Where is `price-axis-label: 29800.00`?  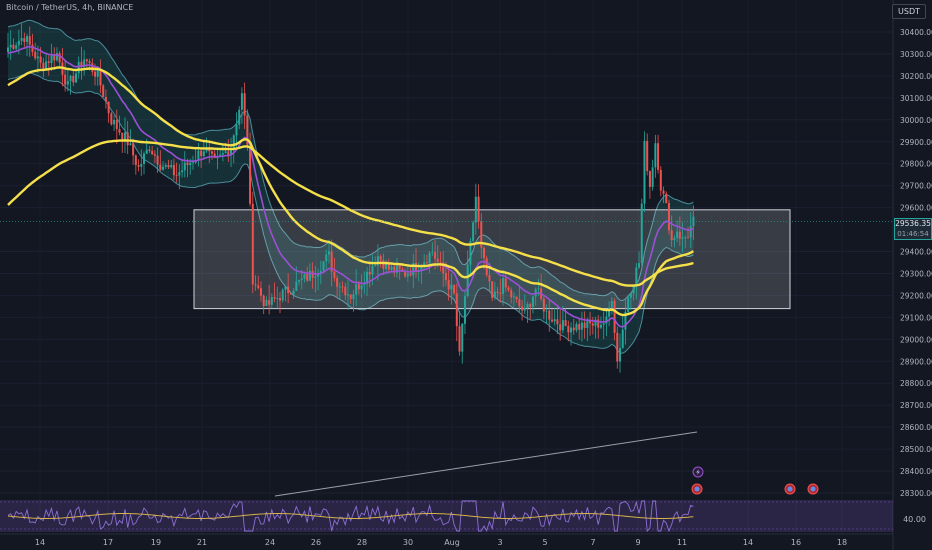
price-axis-label: 29800.00 is located at coordinates (916, 164).